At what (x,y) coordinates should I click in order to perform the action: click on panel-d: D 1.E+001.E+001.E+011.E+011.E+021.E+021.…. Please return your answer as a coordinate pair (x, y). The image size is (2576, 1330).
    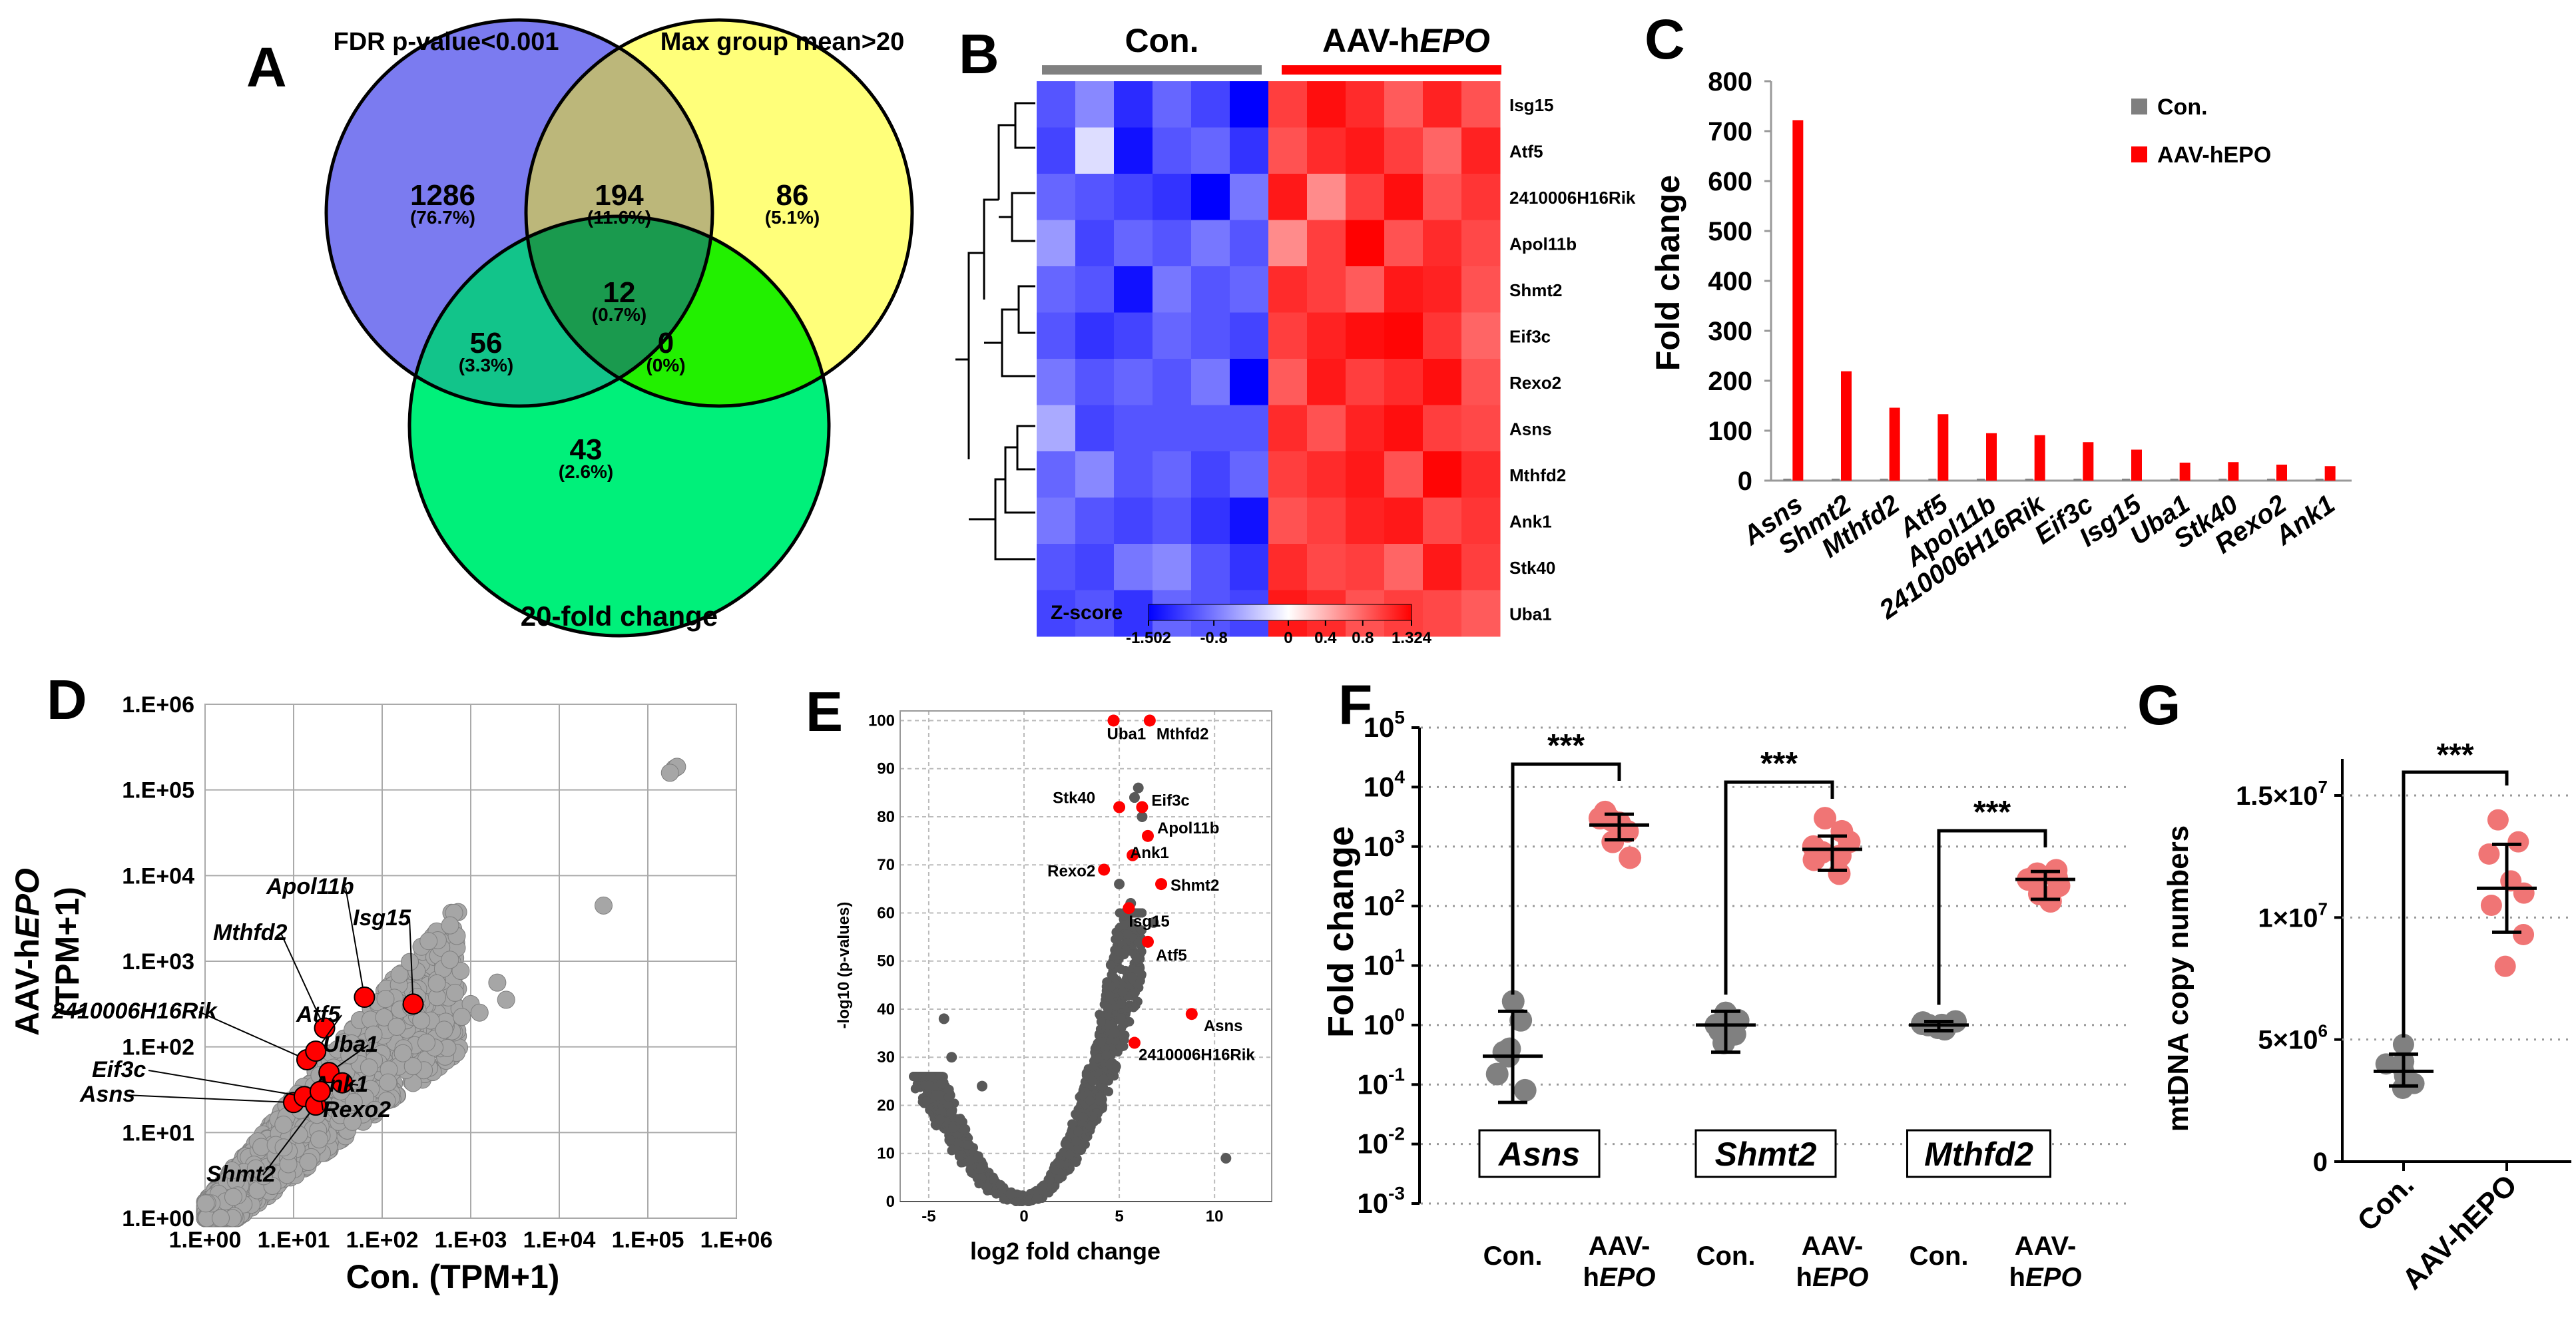
    Looking at the image, I should click on (390, 981).